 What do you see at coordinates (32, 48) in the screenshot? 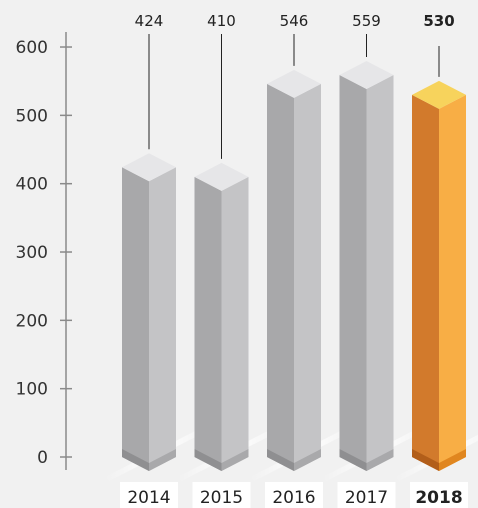
I see `y-tick-label: 600` at bounding box center [32, 48].